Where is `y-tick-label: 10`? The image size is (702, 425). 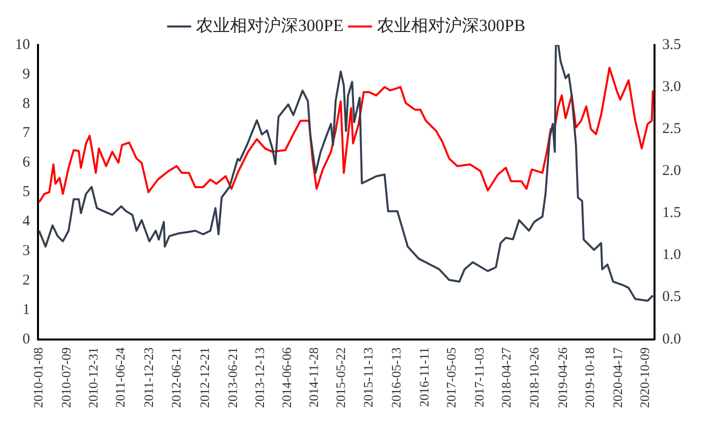 y-tick-label: 10 is located at coordinates (22, 44).